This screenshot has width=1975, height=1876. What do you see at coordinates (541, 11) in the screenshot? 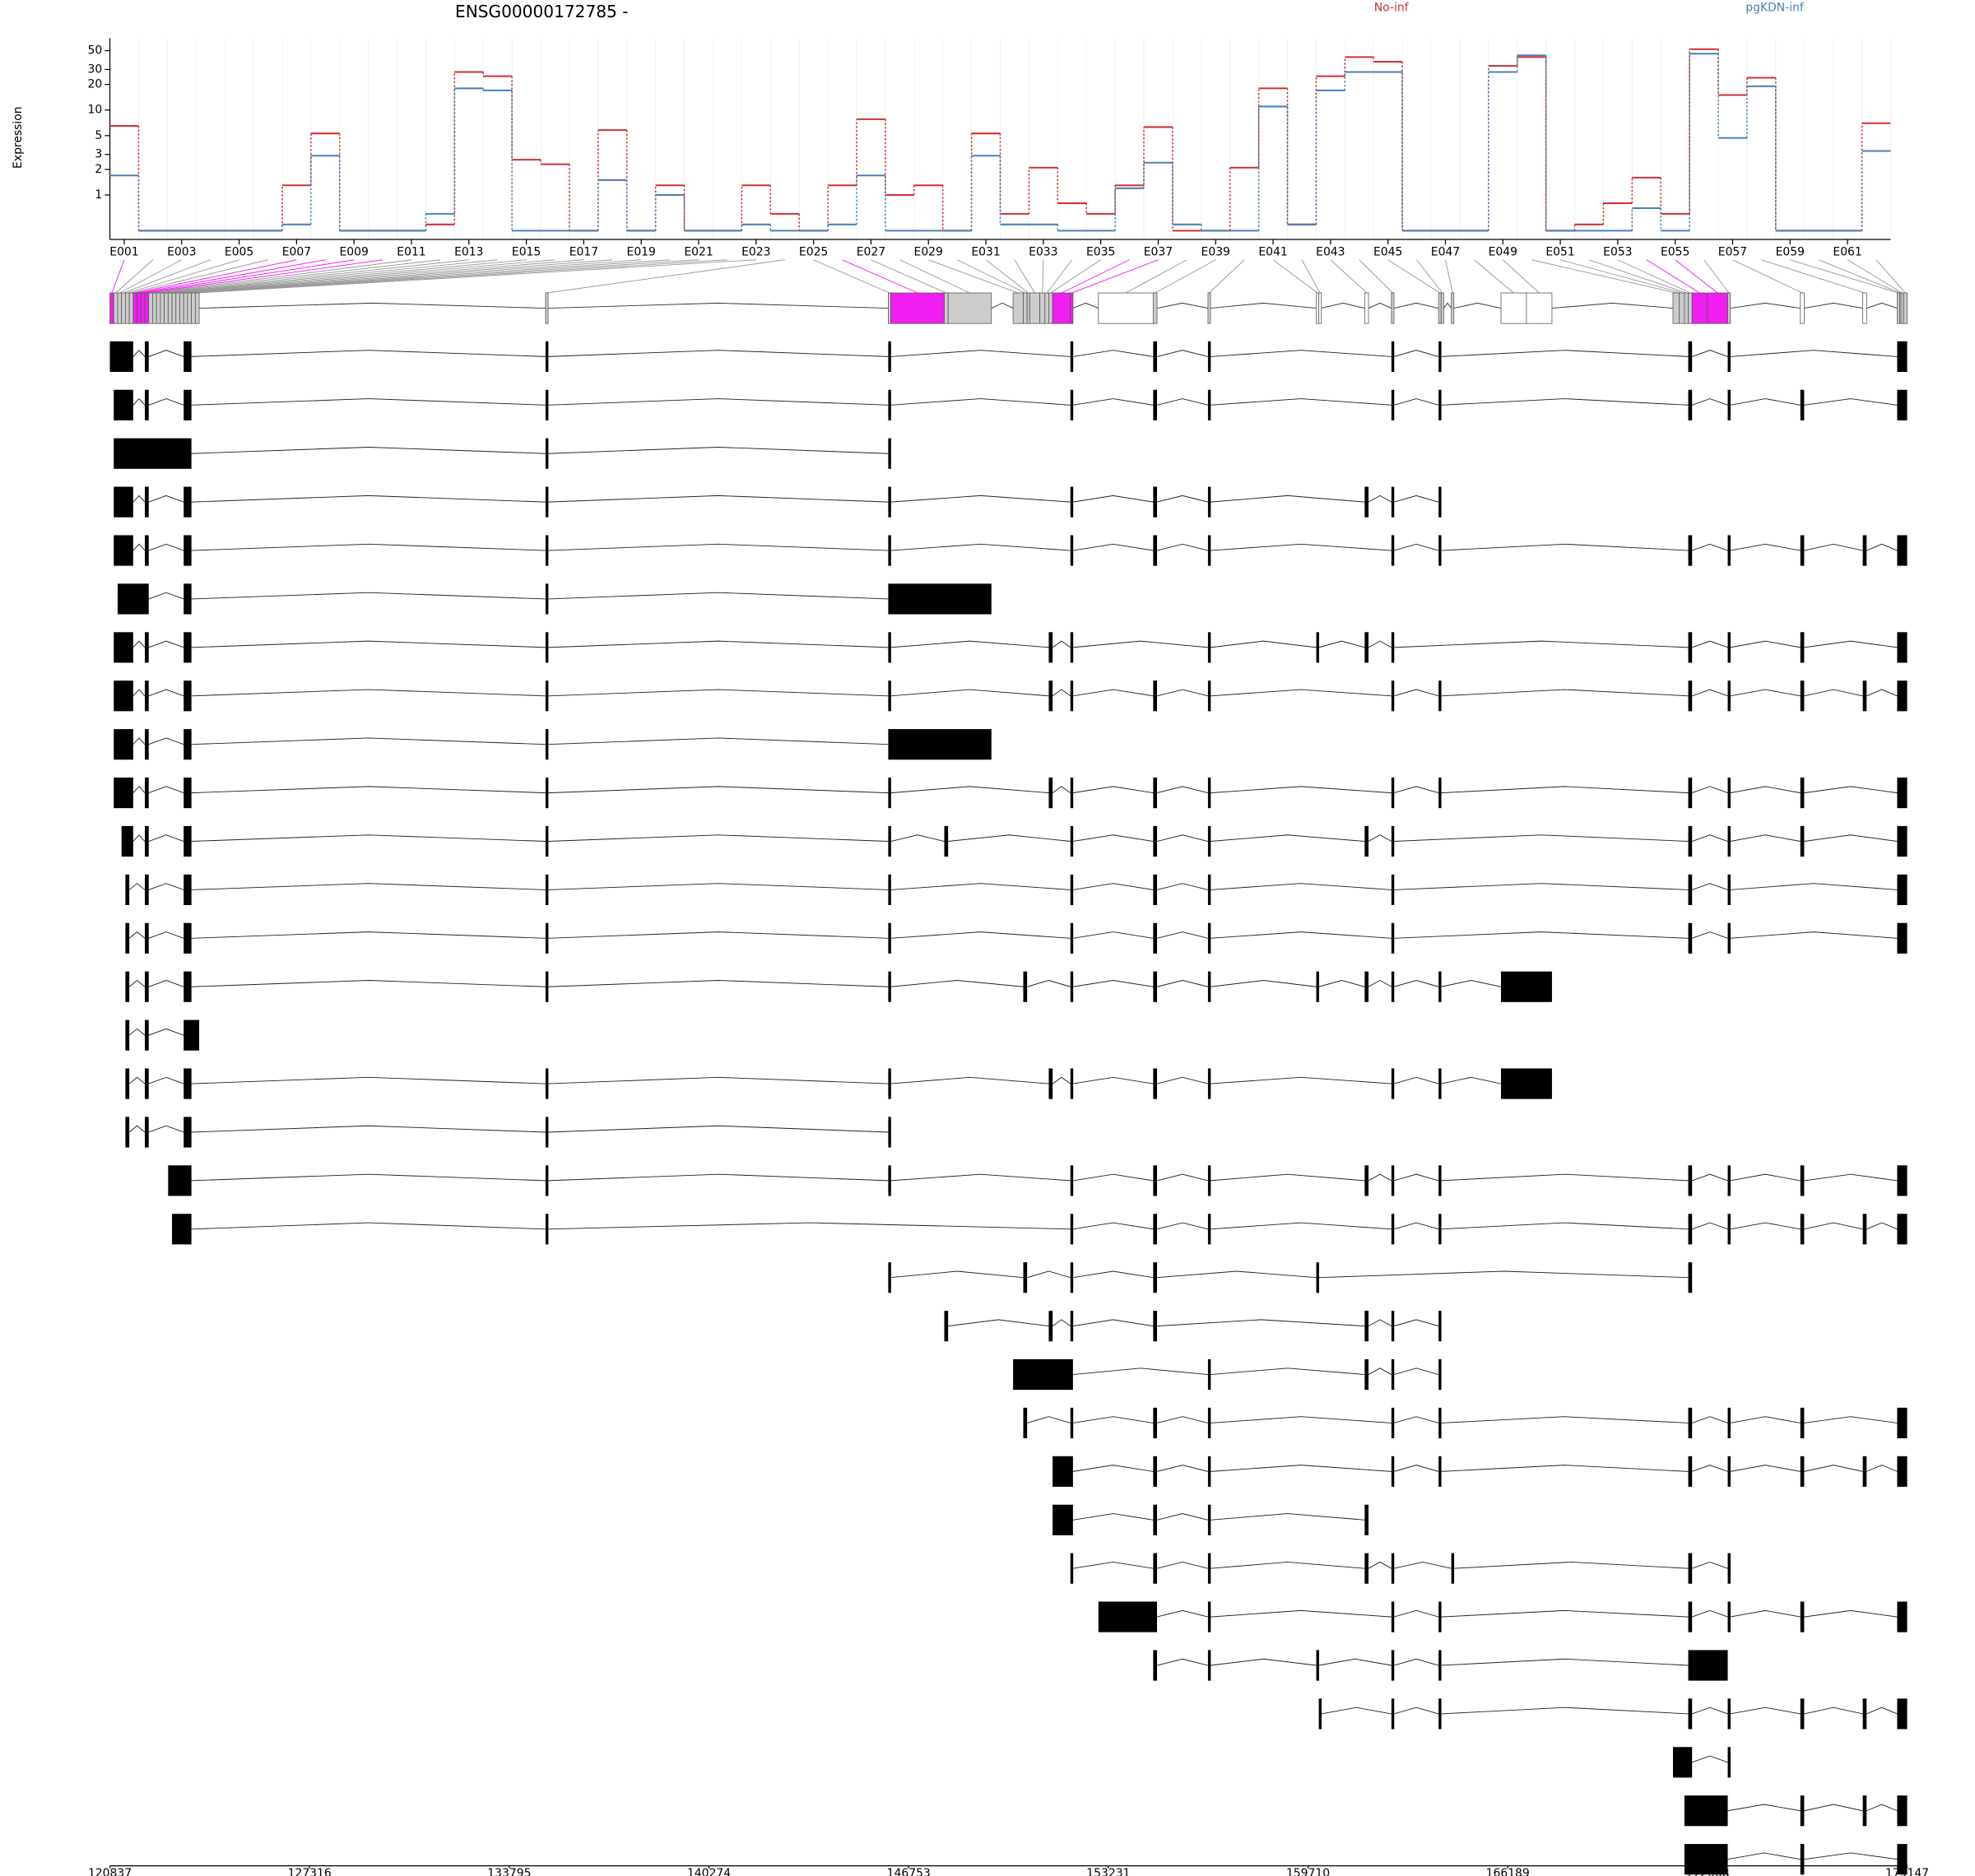
I see `chart-title: ENSG00000172785 -` at bounding box center [541, 11].